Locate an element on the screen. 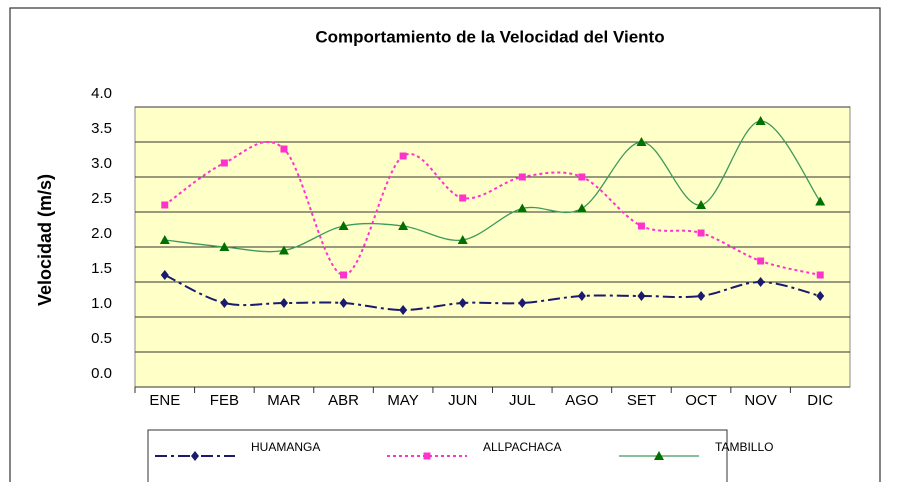 The height and width of the screenshot is (482, 899). y-tick-label: 3.0 is located at coordinates (101, 163).